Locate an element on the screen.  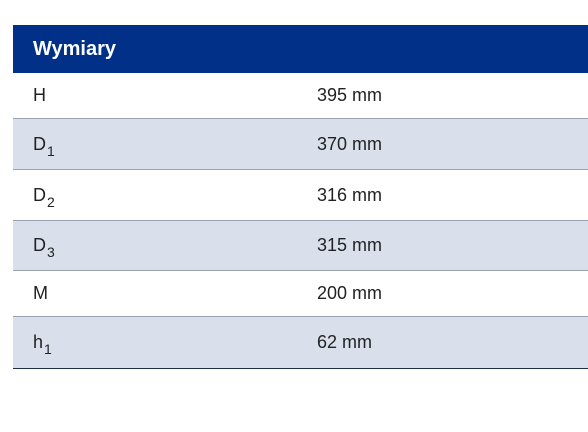
dimension-symbol: D2 is located at coordinates (44, 197).